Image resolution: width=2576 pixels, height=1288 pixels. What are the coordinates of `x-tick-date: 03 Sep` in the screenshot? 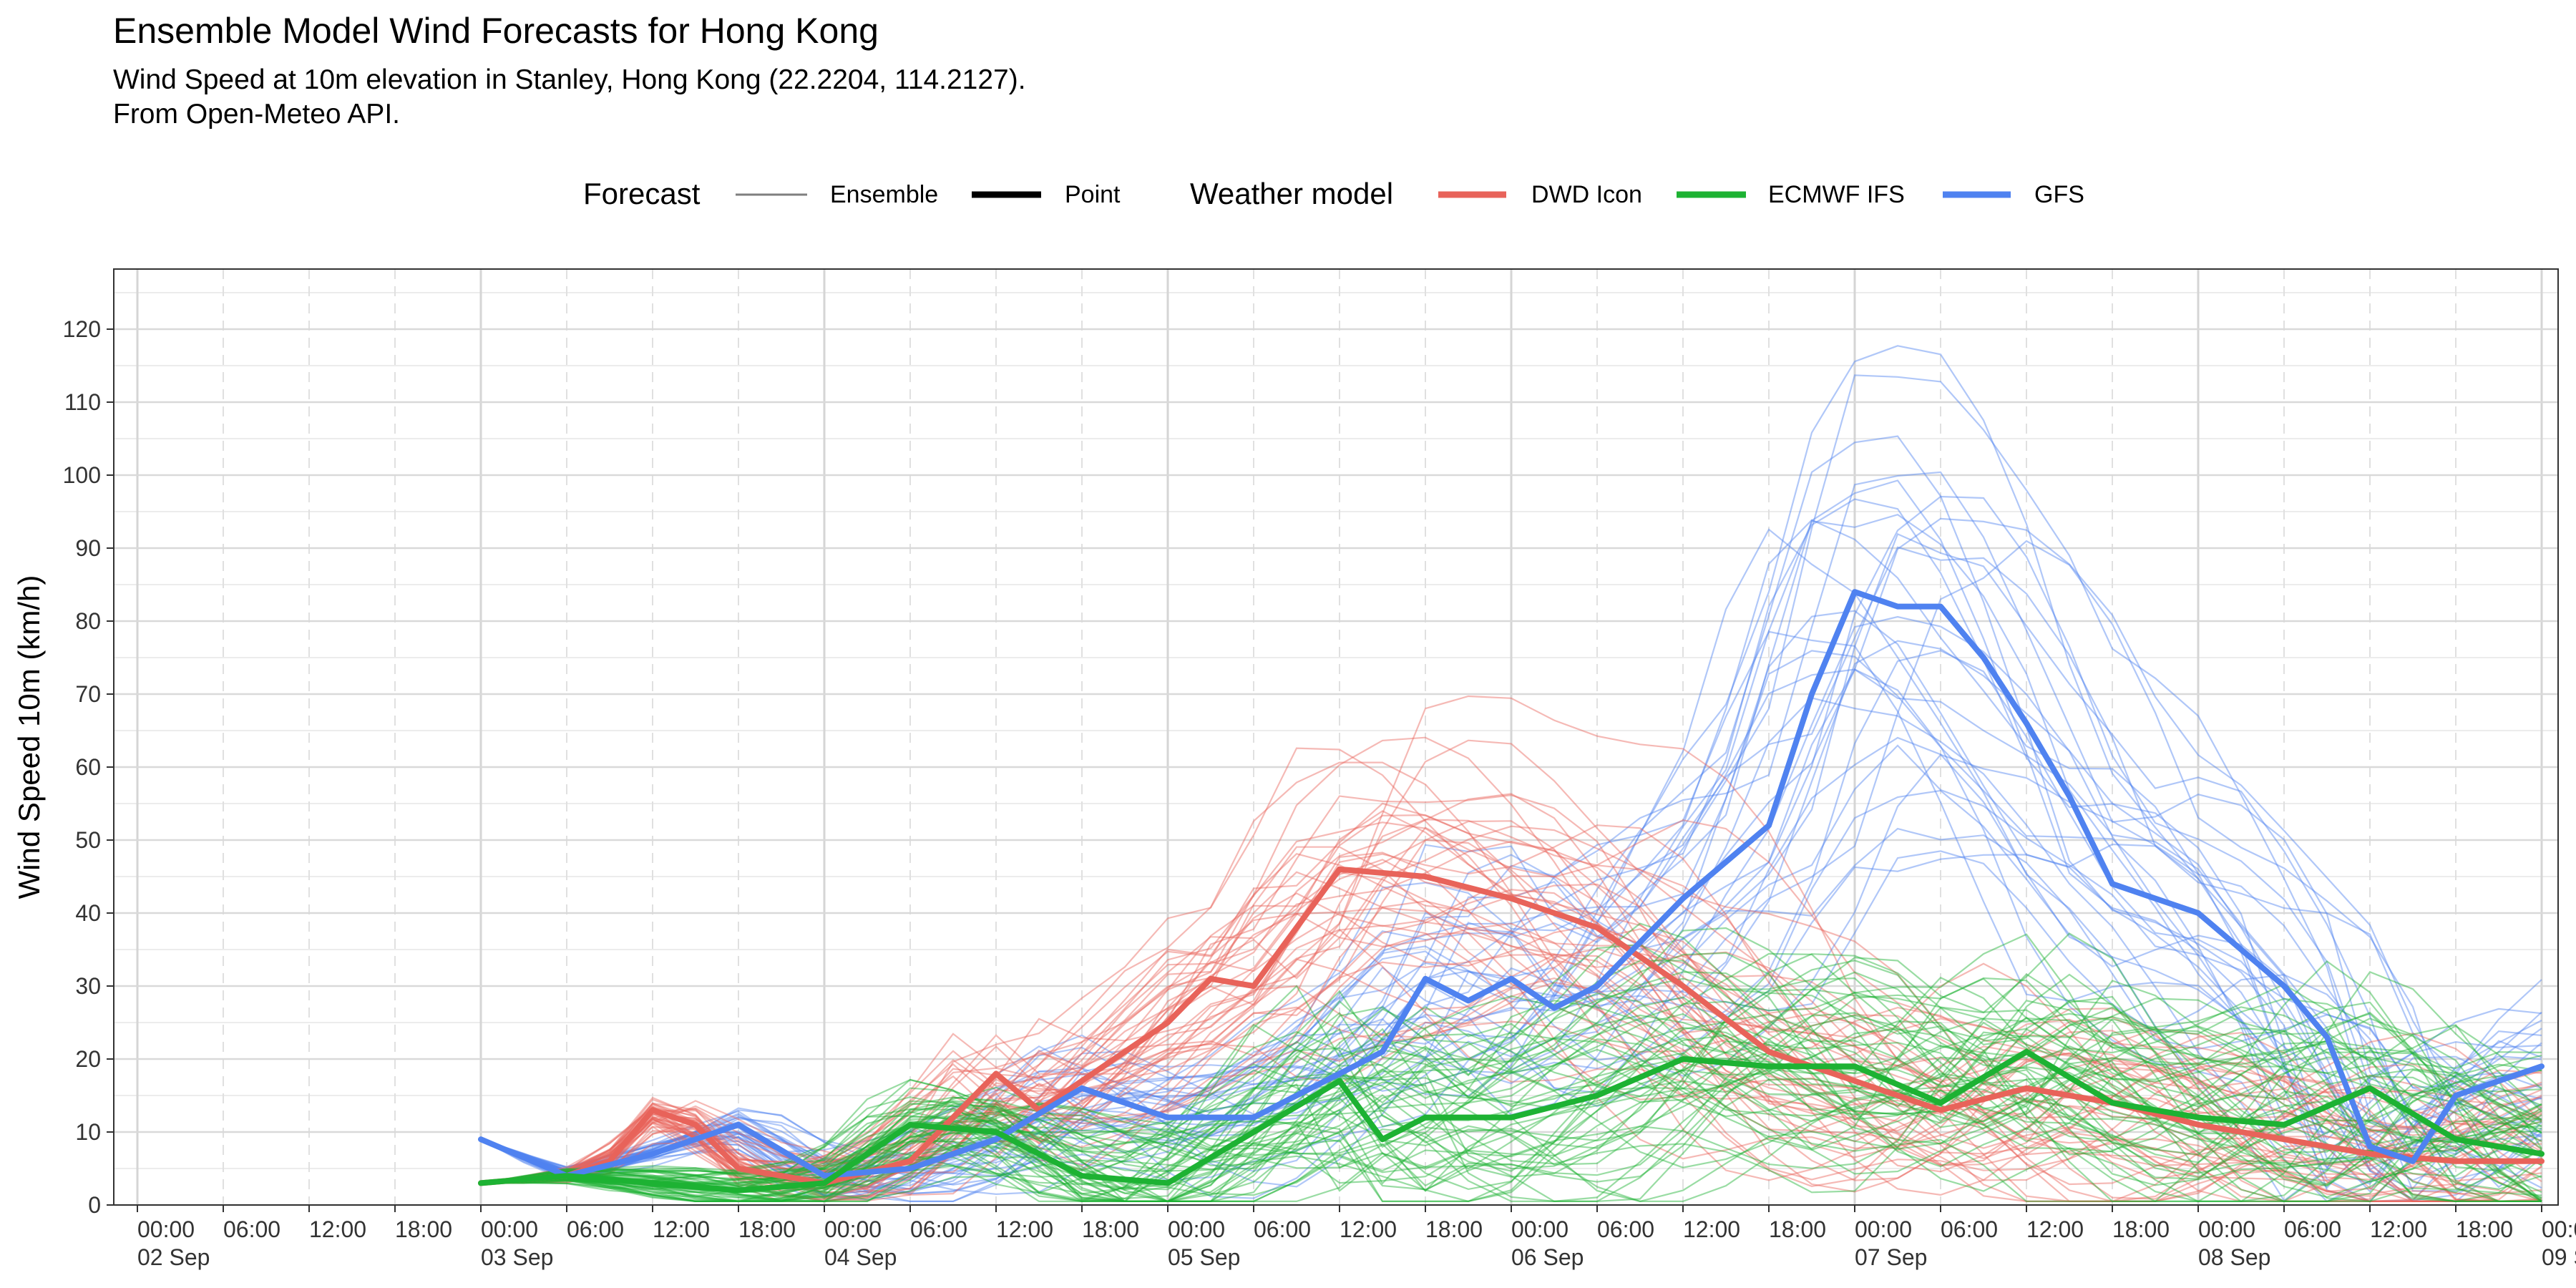 It's located at (517, 1257).